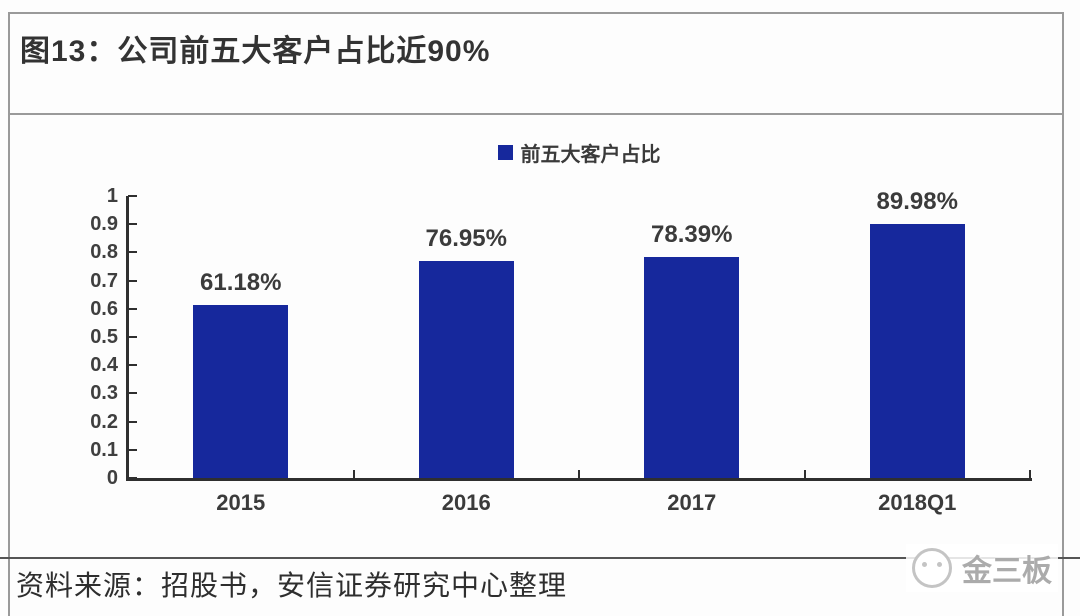  What do you see at coordinates (917, 201) in the screenshot?
I see `bar-value-label: 89.98%` at bounding box center [917, 201].